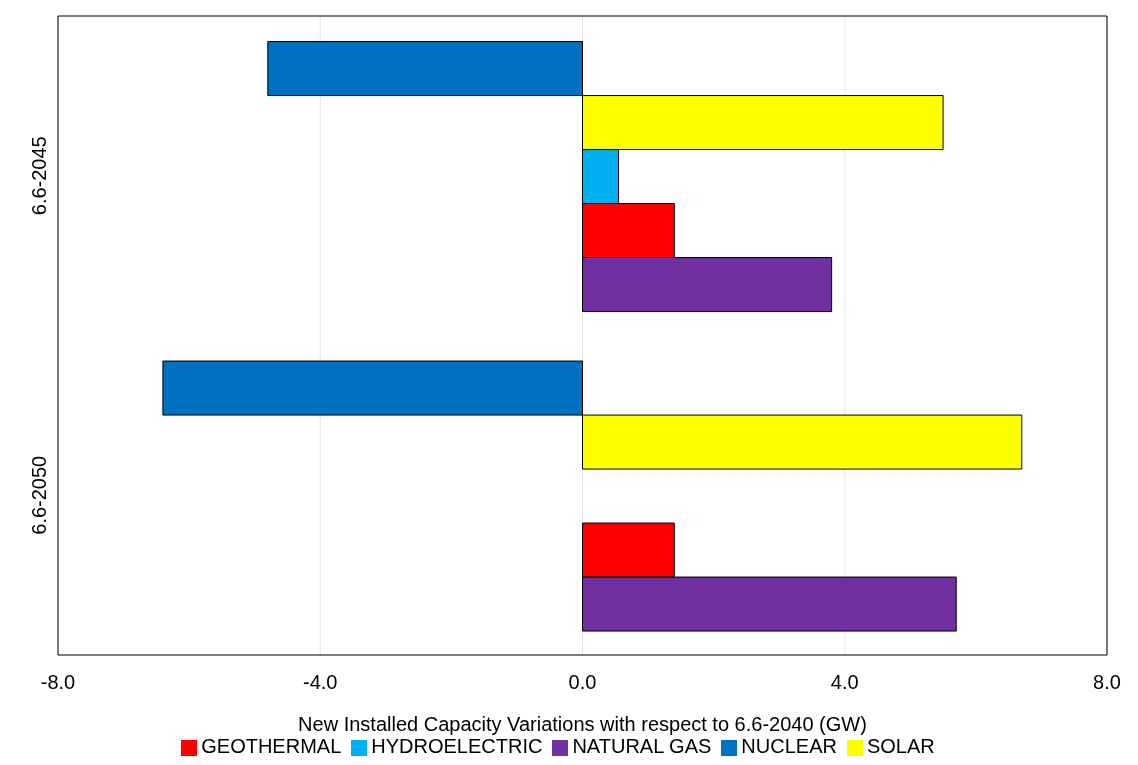 This screenshot has width=1138, height=765. Describe the element at coordinates (582, 682) in the screenshot. I see `x-tick-label: 0.0` at that location.